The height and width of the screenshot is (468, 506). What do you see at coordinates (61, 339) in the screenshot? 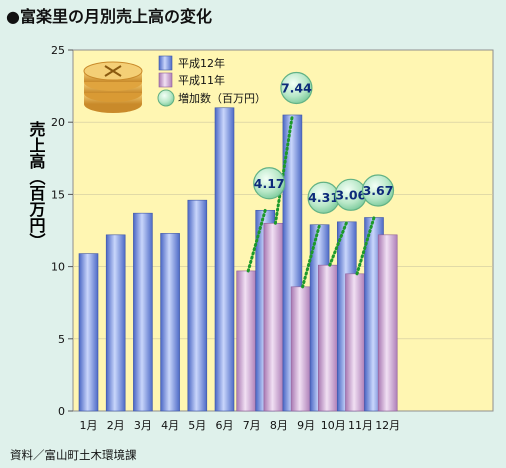
I see `y-tick-label: 5` at bounding box center [61, 339].